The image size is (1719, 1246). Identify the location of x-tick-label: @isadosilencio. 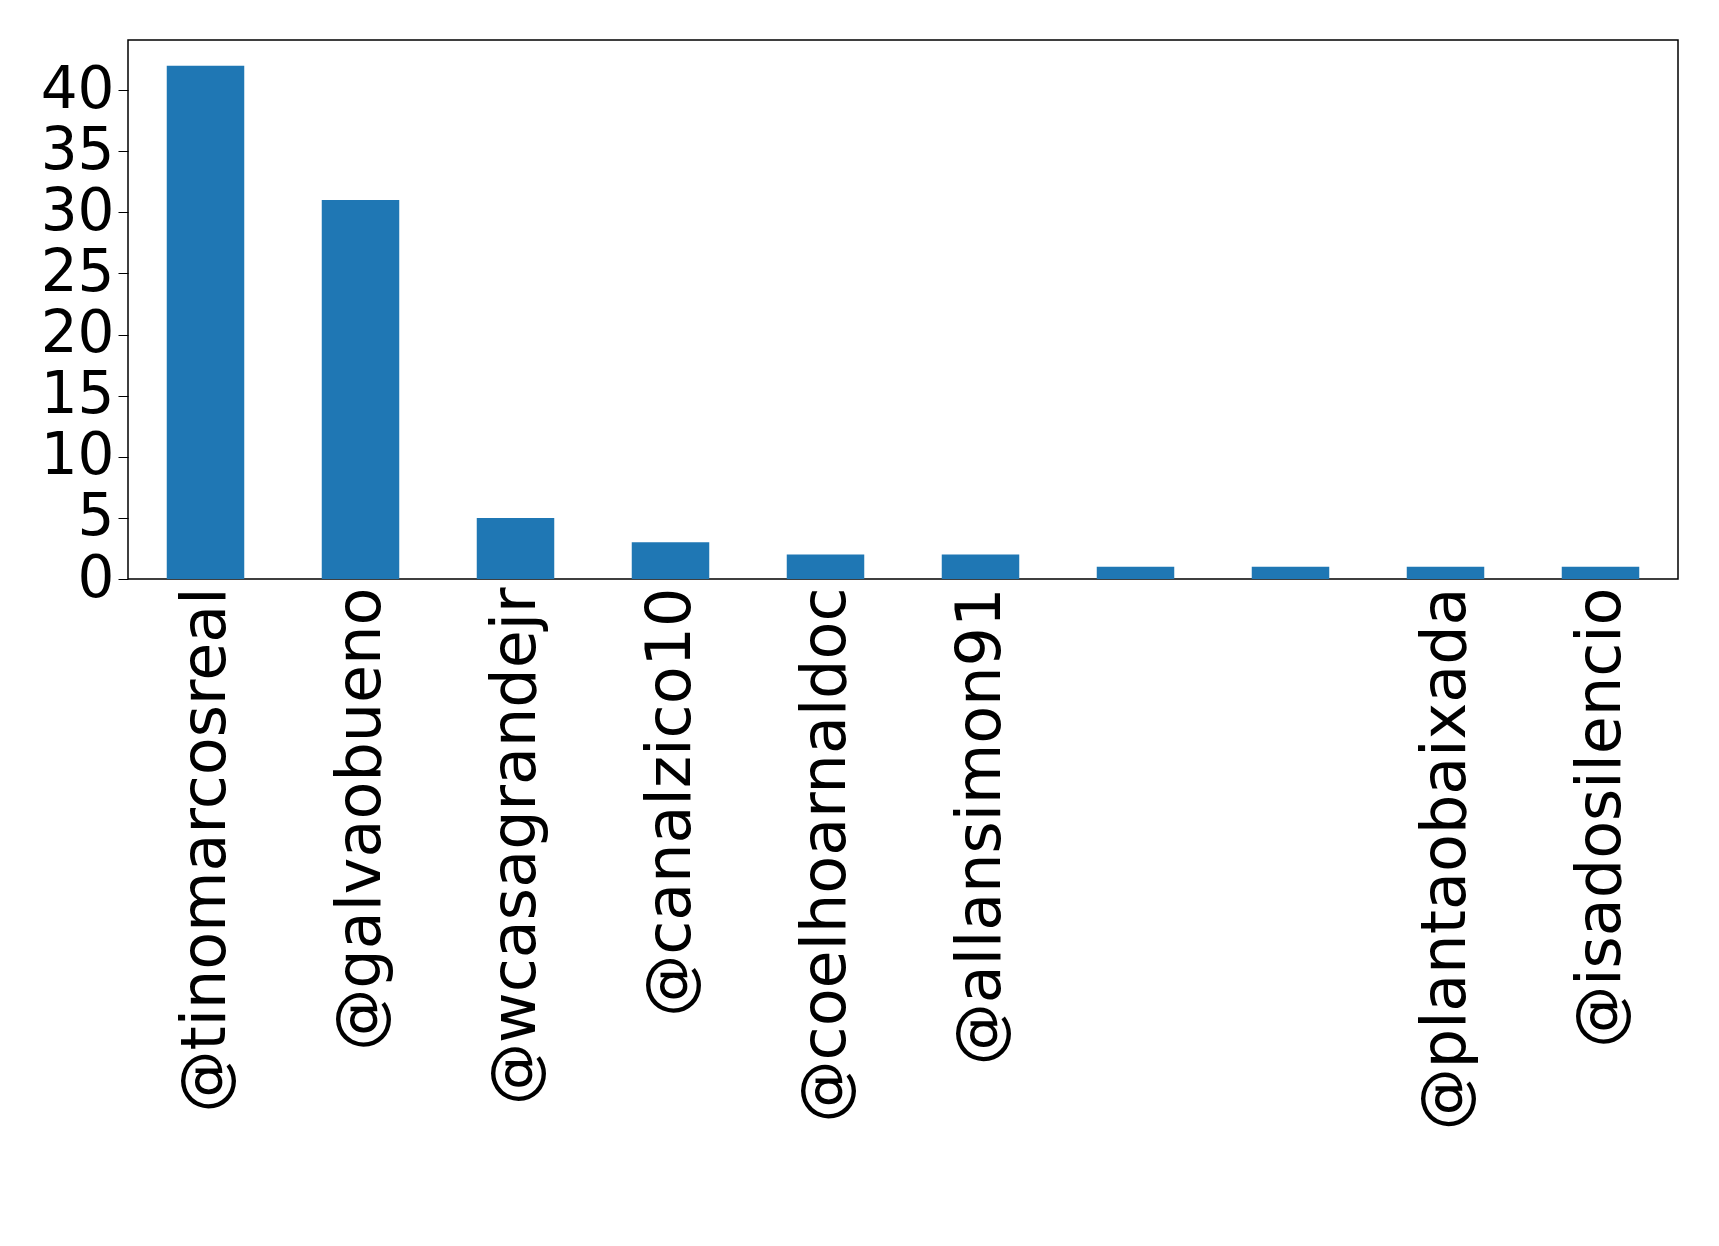
(1598, 817).